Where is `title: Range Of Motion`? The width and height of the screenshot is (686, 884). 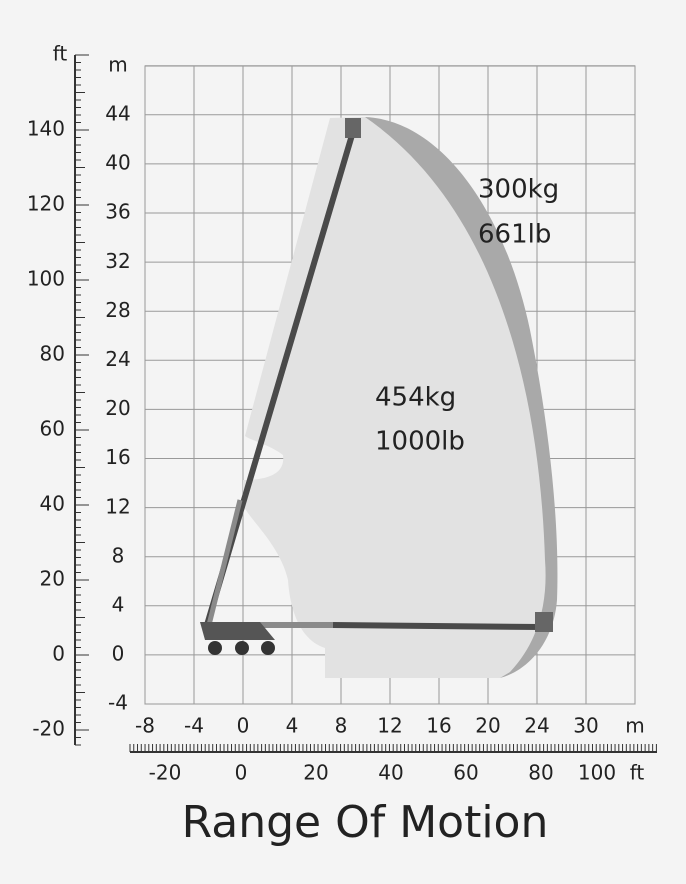
title: Range Of Motion is located at coordinates (365, 822).